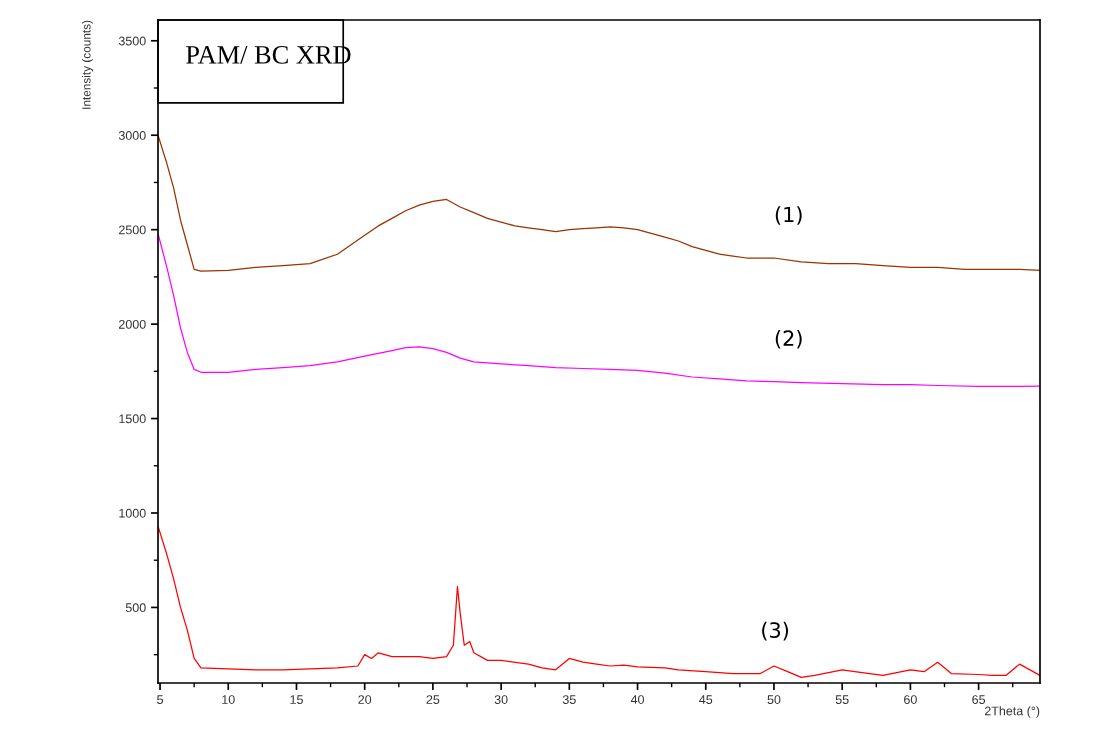 This screenshot has width=1115, height=734. What do you see at coordinates (132, 135) in the screenshot?
I see `y-tick-label: 3000` at bounding box center [132, 135].